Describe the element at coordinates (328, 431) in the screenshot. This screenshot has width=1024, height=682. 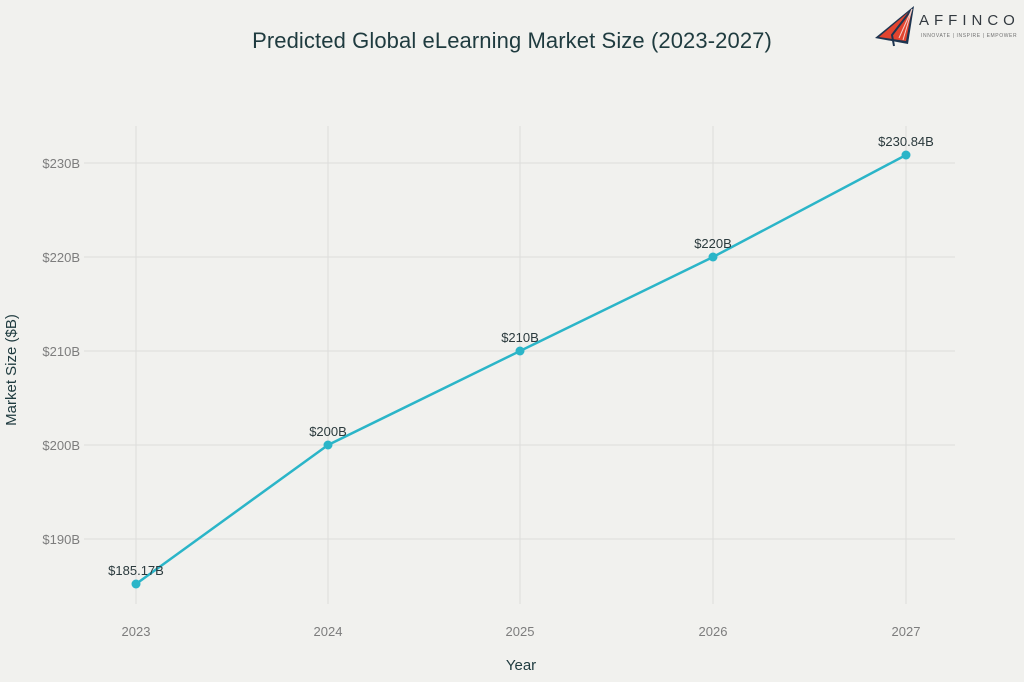
I see `data-label: $200B` at that location.